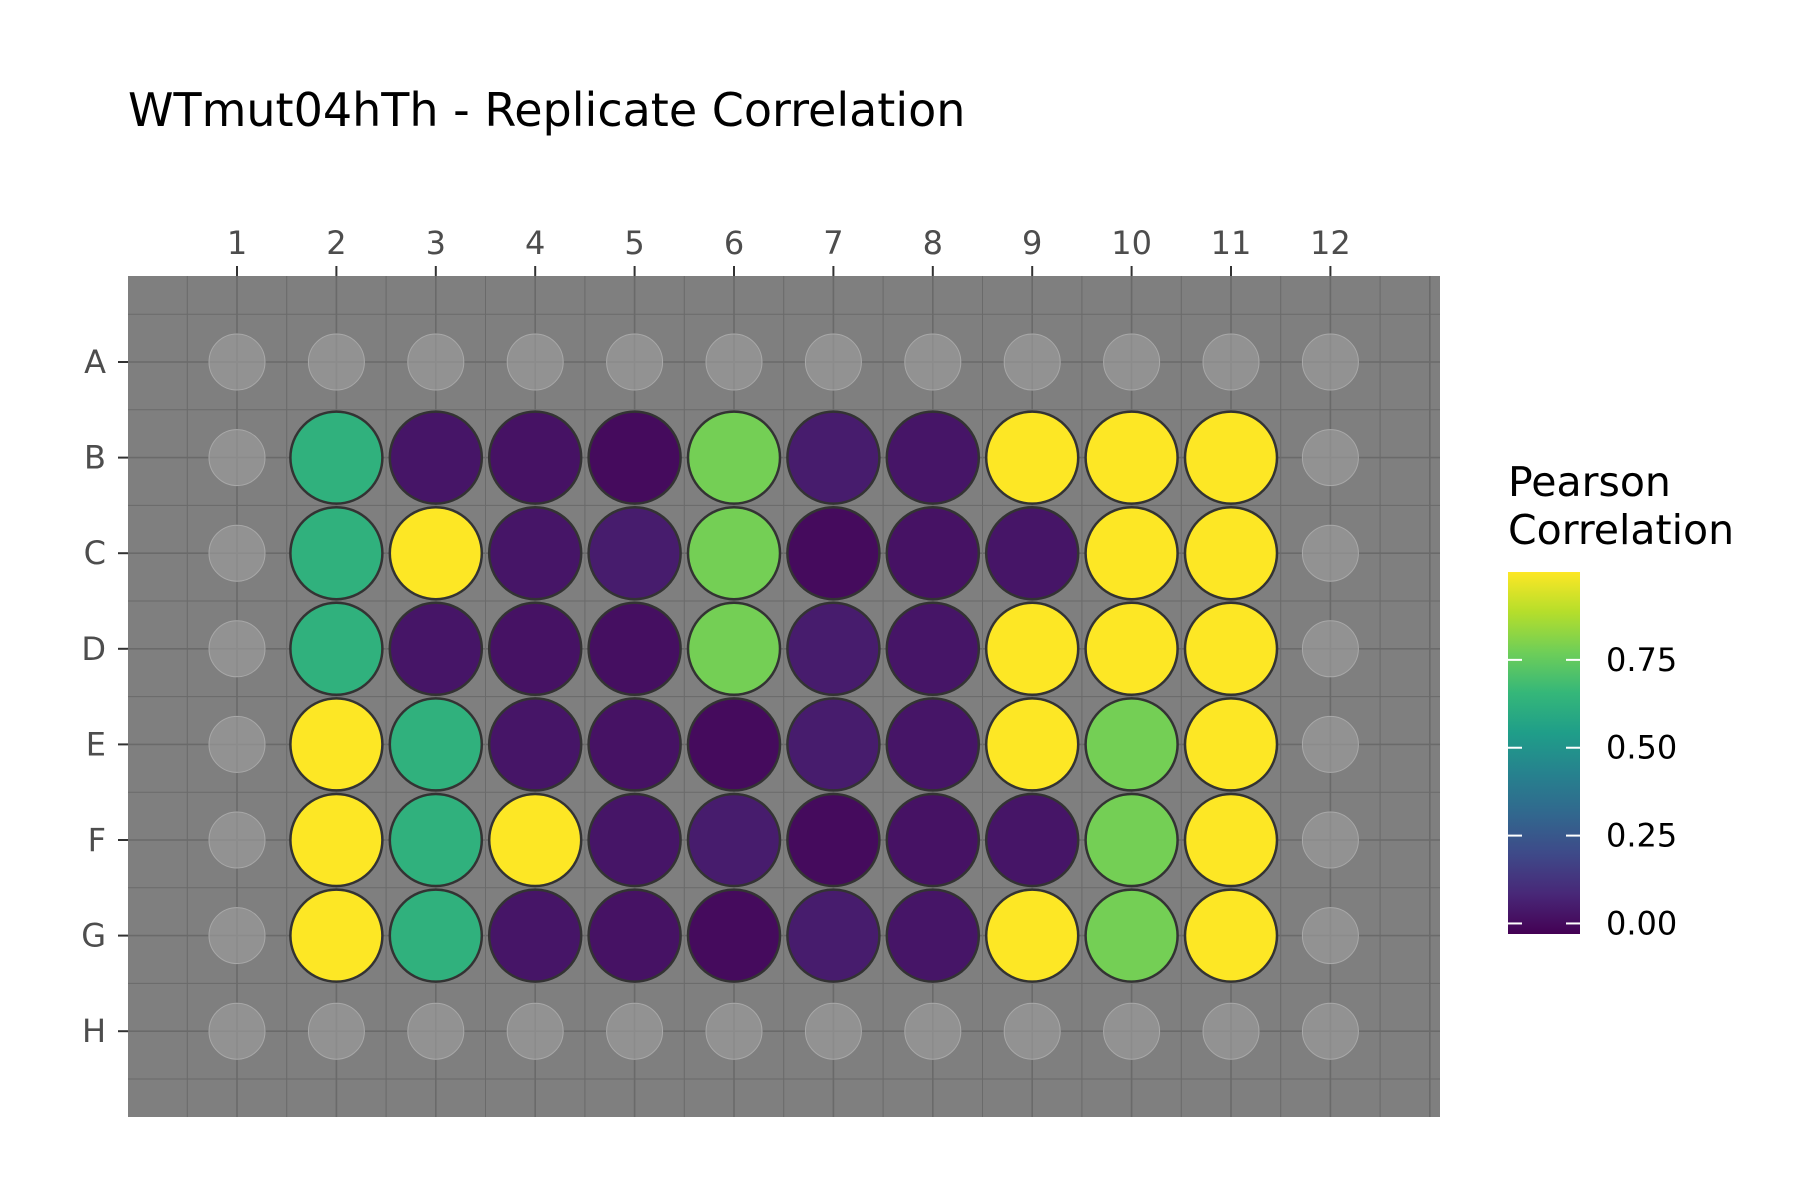  I want to click on empty-well-A10, so click(1132, 362).